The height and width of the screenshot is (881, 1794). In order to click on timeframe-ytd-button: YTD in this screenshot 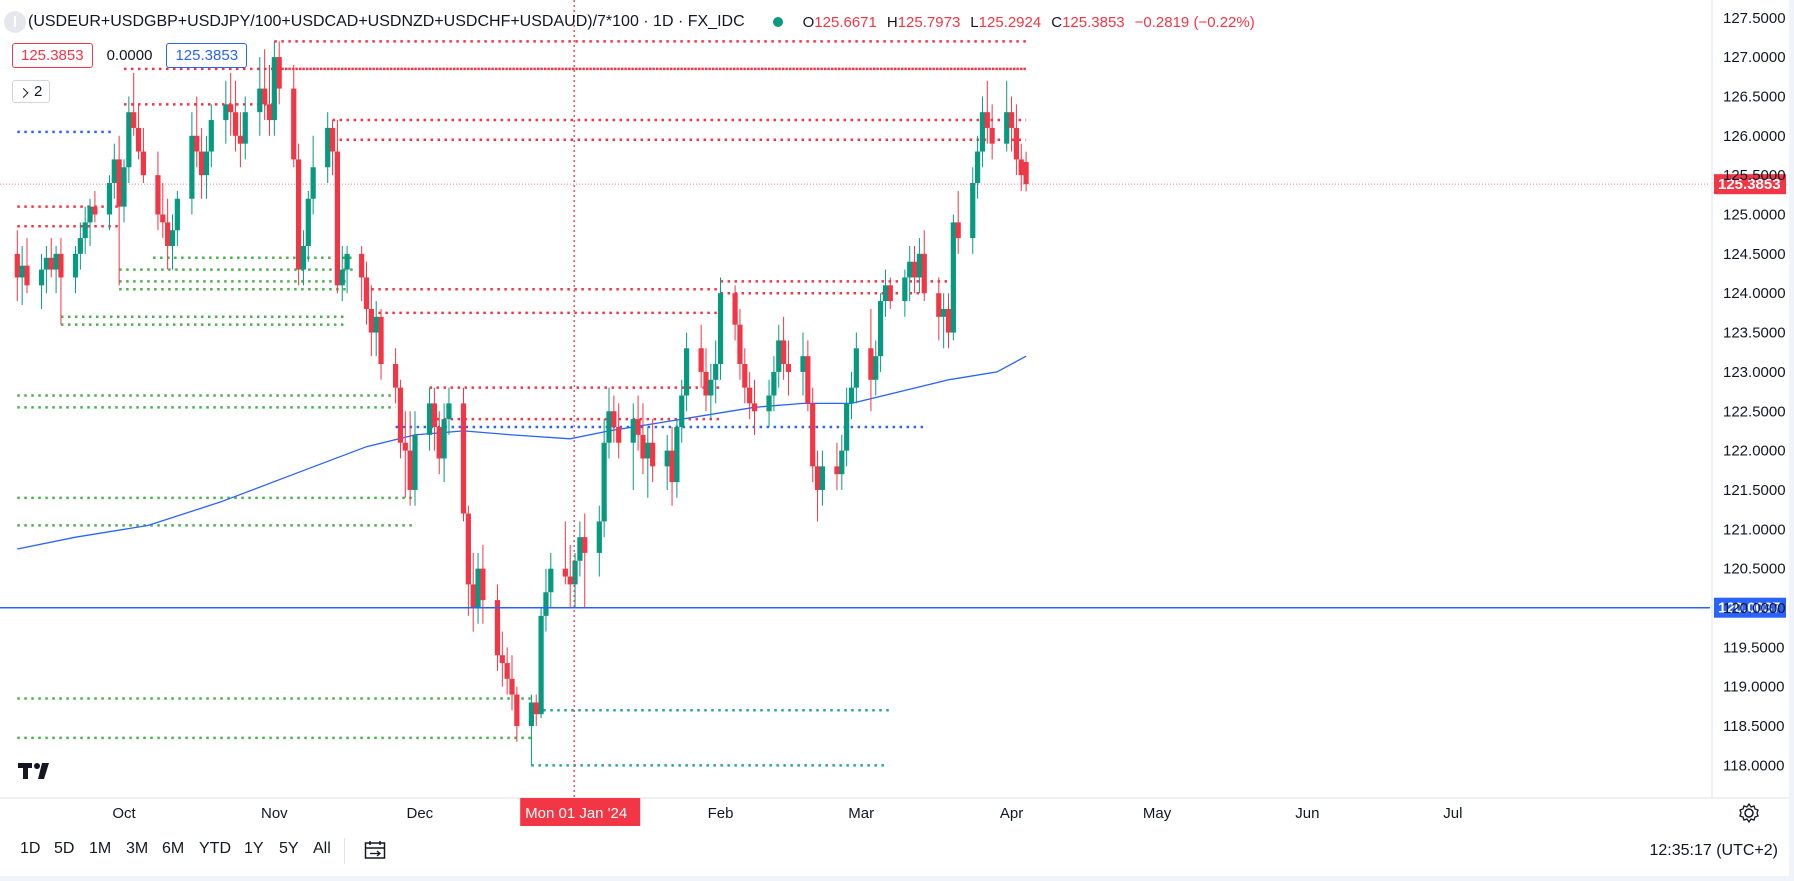, I will do `click(215, 848)`.